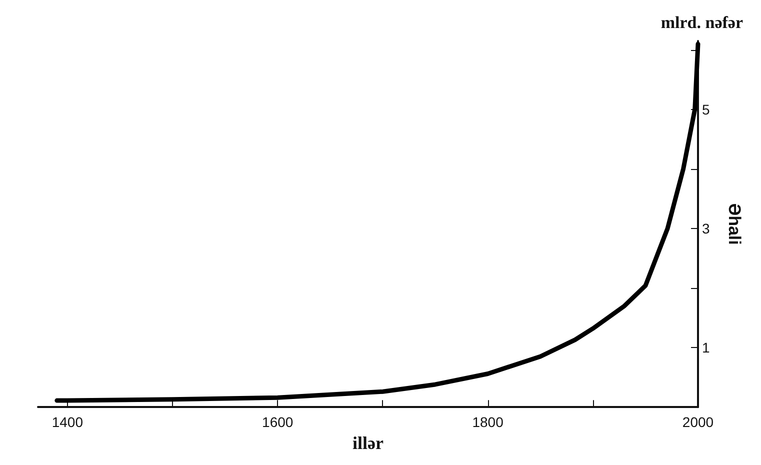 This screenshot has width=761, height=465. What do you see at coordinates (702, 22) in the screenshot?
I see `text: mlrd. nəfər` at bounding box center [702, 22].